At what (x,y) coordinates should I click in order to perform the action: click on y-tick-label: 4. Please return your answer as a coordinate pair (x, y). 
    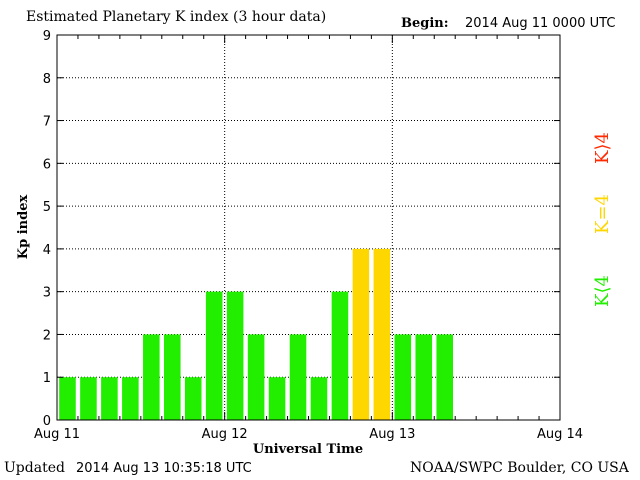
    Looking at the image, I should click on (47, 250).